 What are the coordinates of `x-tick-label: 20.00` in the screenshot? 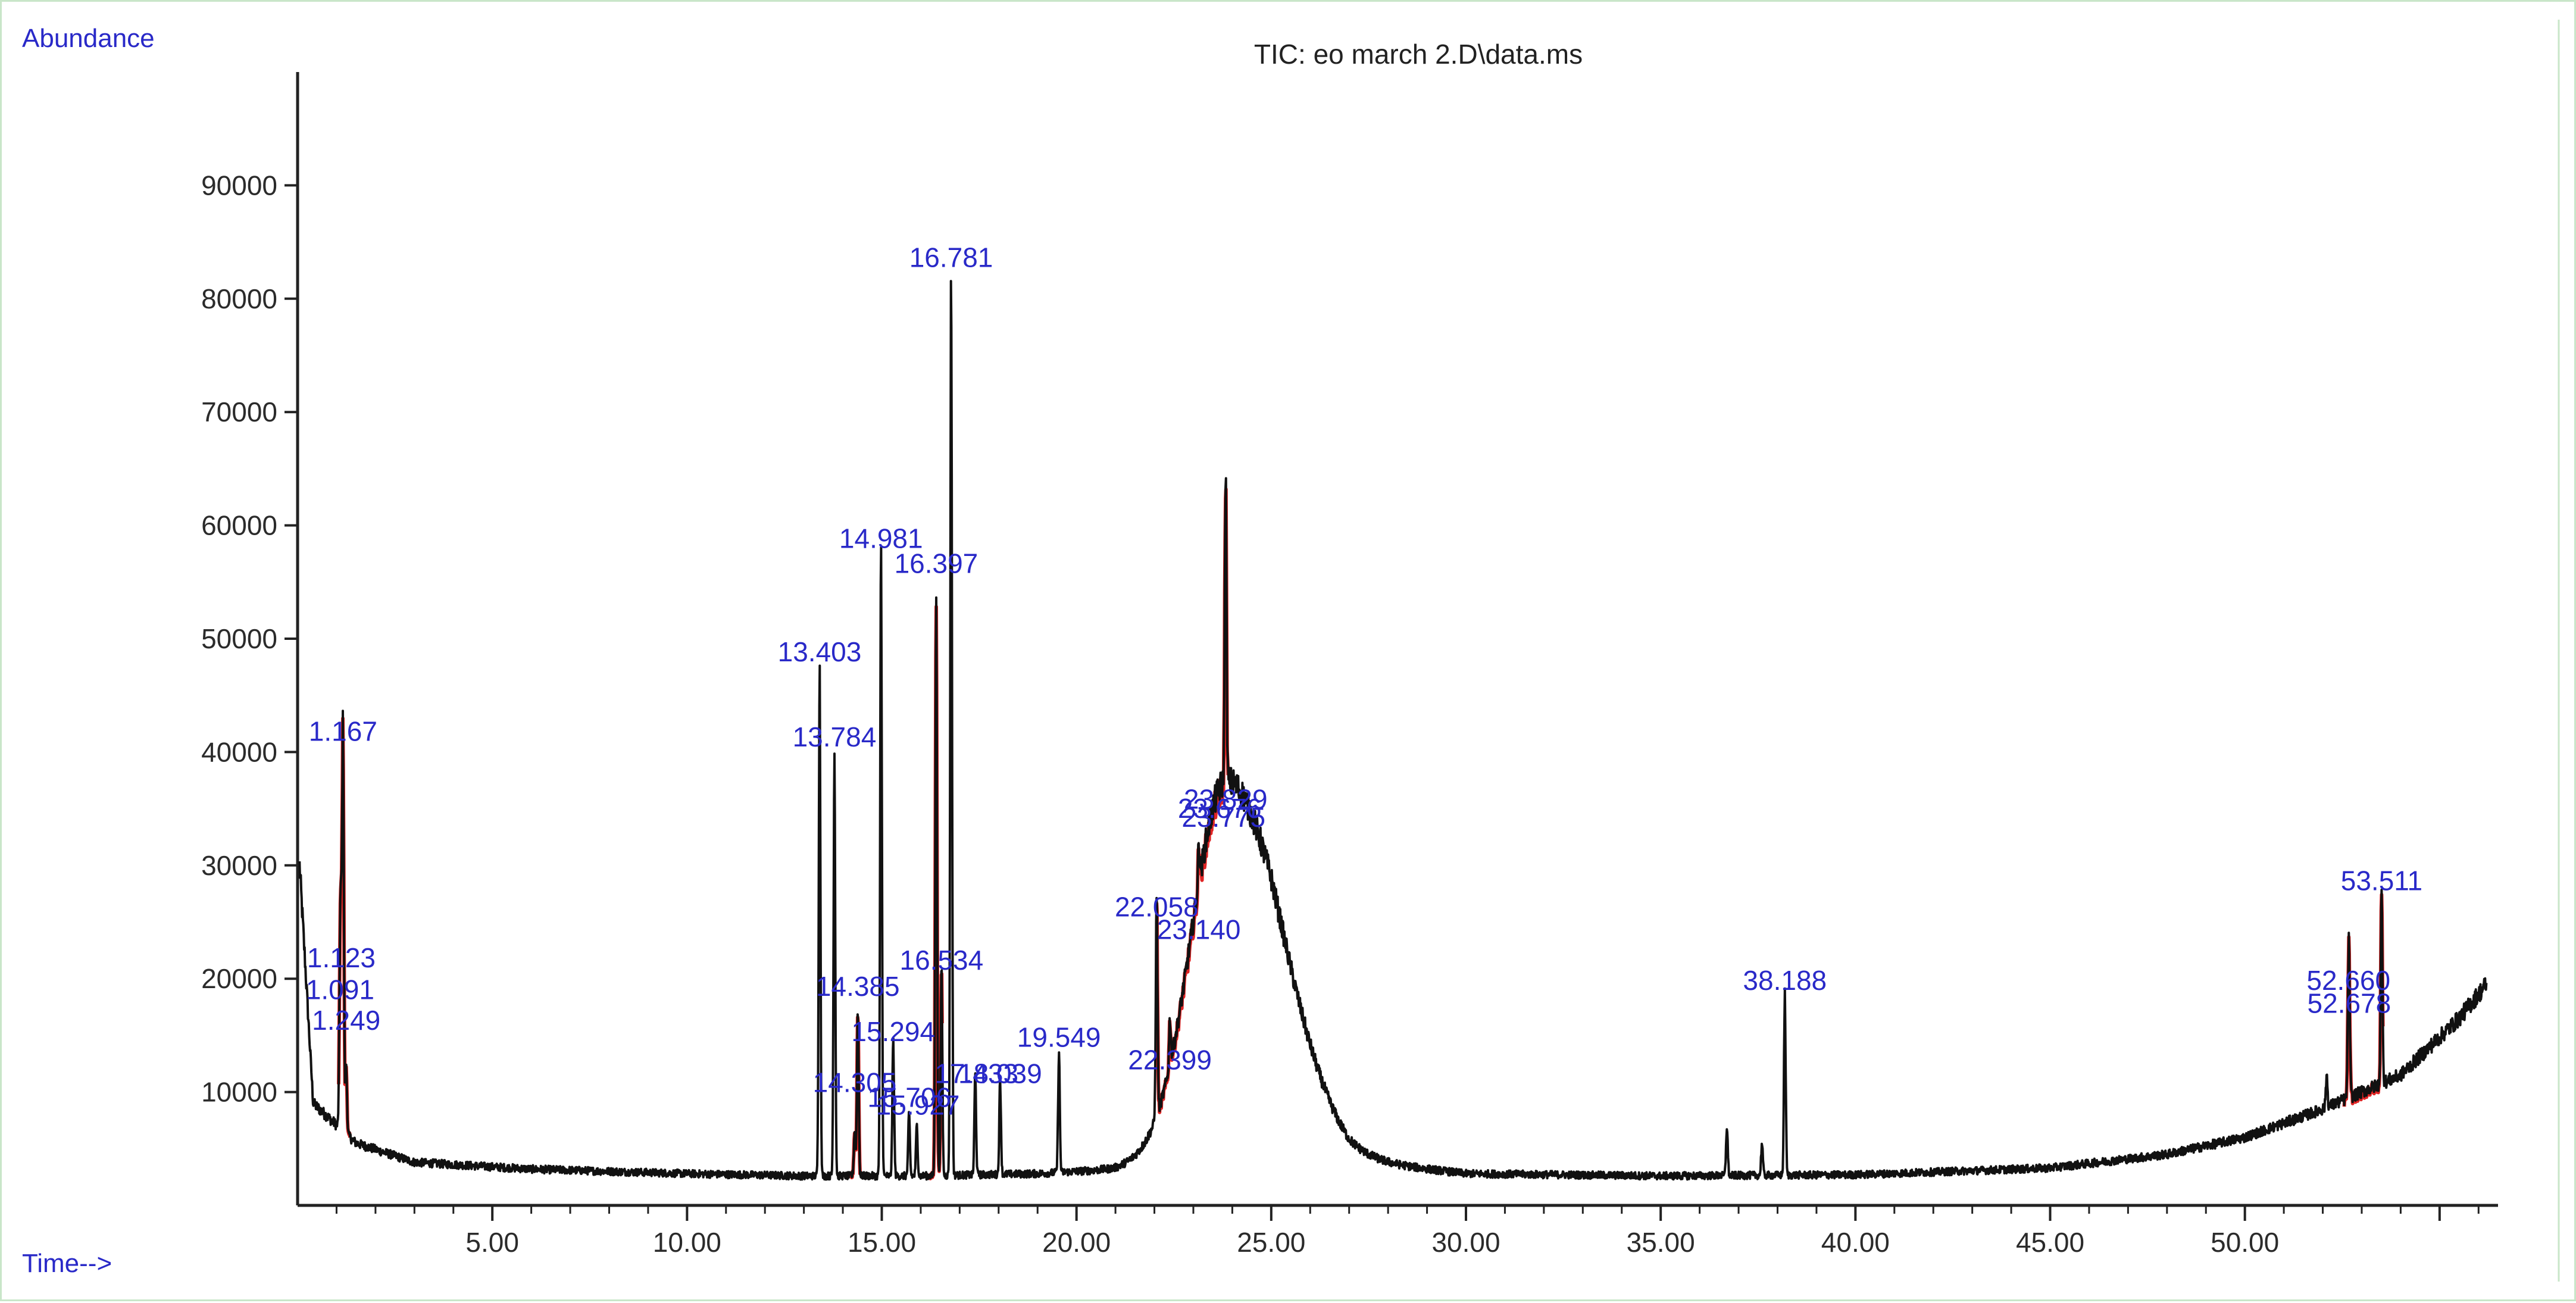 It's located at (1076, 1242).